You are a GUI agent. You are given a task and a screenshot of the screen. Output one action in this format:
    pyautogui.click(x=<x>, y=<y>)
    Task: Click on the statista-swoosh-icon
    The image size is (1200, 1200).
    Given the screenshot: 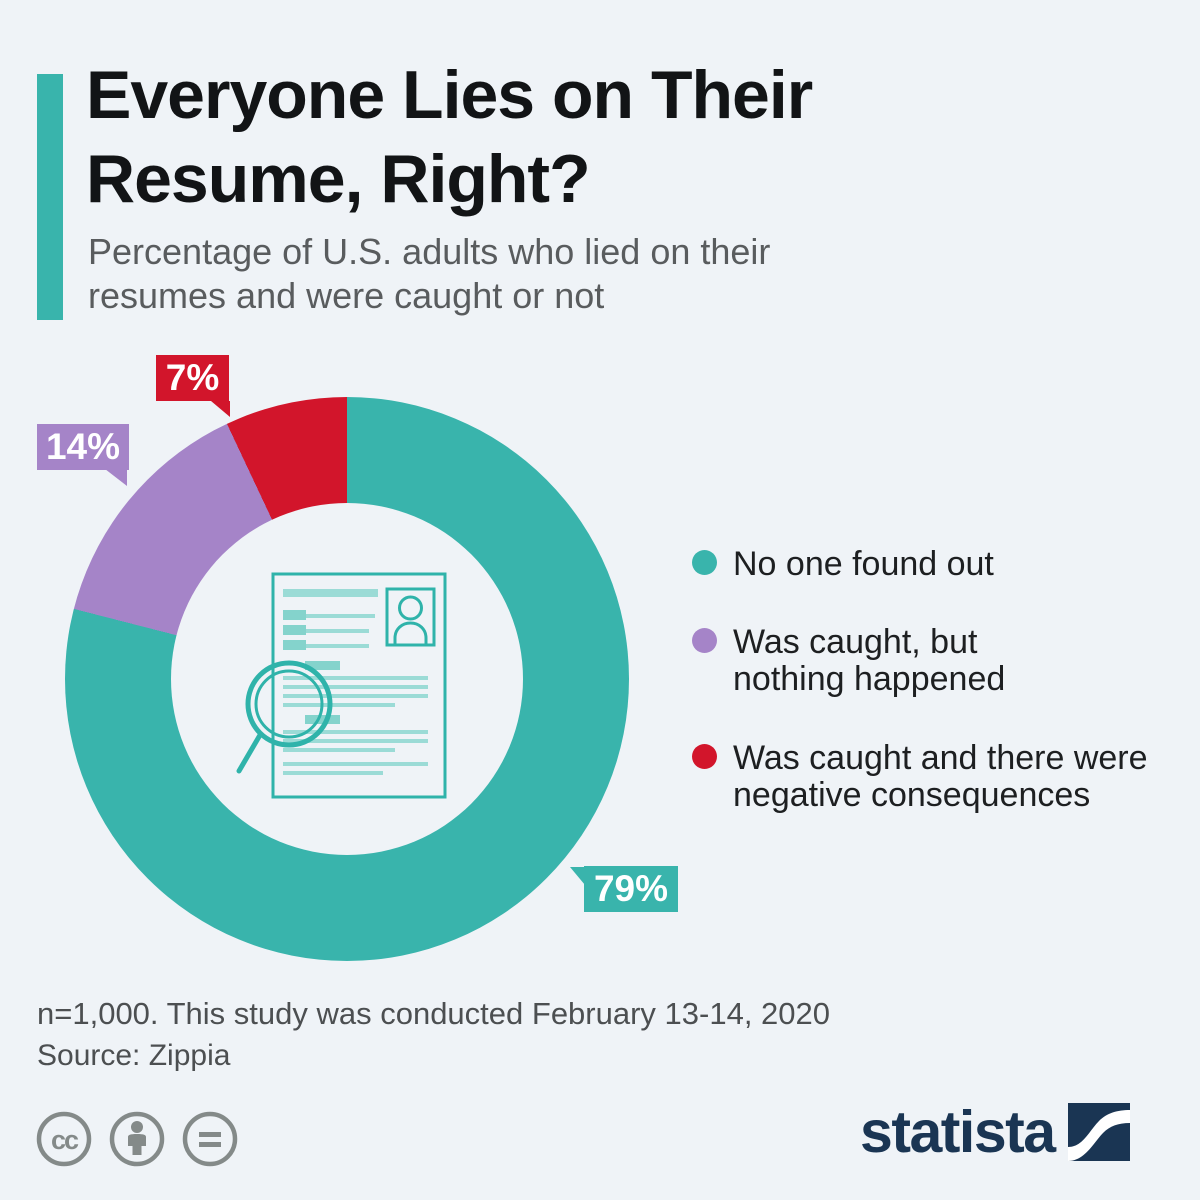 What is the action you would take?
    pyautogui.click(x=1098, y=1132)
    